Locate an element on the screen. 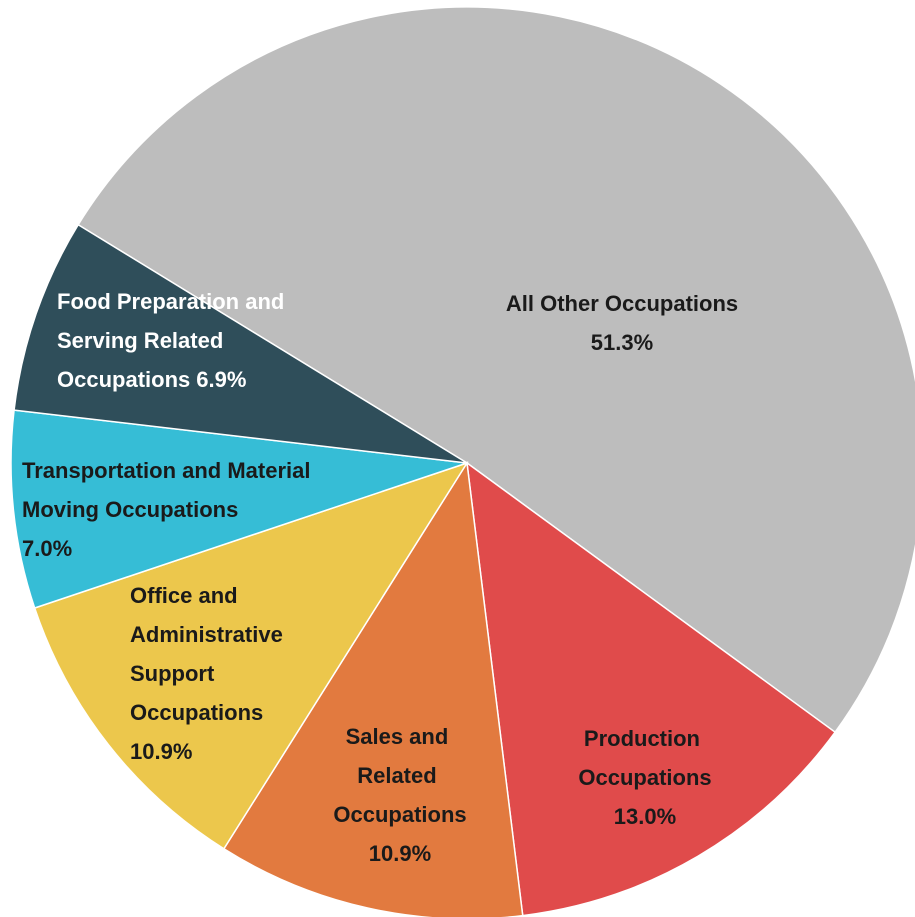 The height and width of the screenshot is (917, 915). label-line: Food Preparation and is located at coordinates (173, 301).